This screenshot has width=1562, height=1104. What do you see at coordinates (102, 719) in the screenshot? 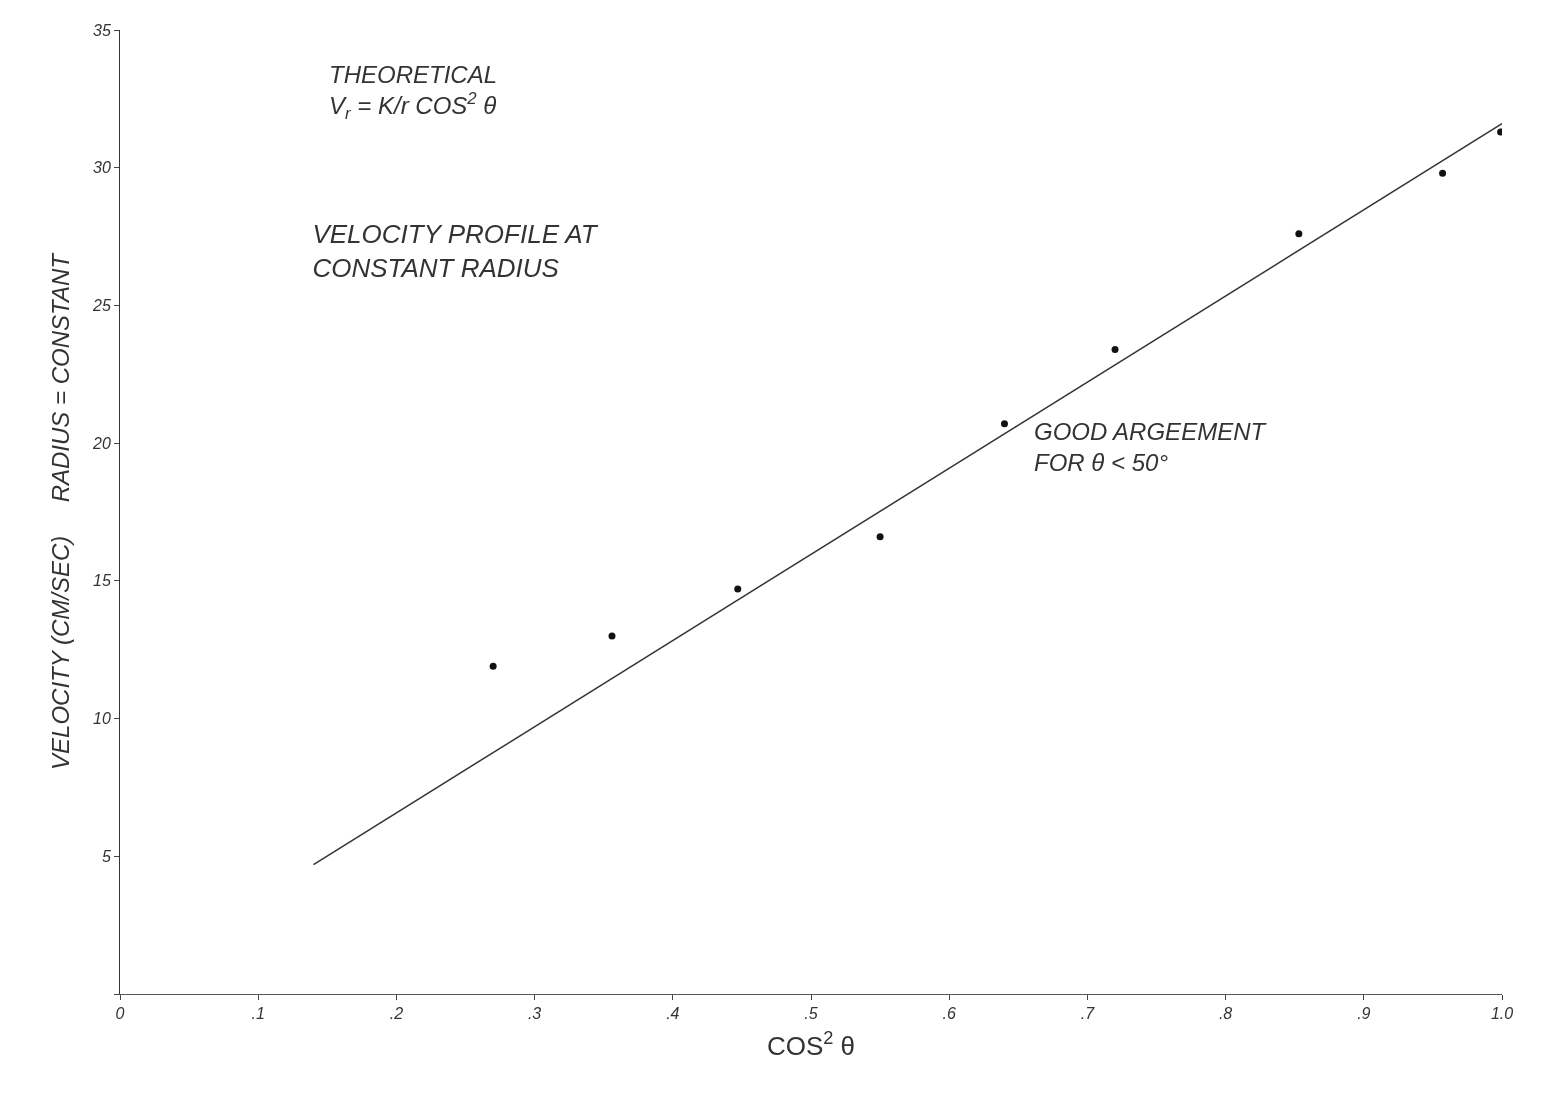
I see `y-tick-label: 10` at bounding box center [102, 719].